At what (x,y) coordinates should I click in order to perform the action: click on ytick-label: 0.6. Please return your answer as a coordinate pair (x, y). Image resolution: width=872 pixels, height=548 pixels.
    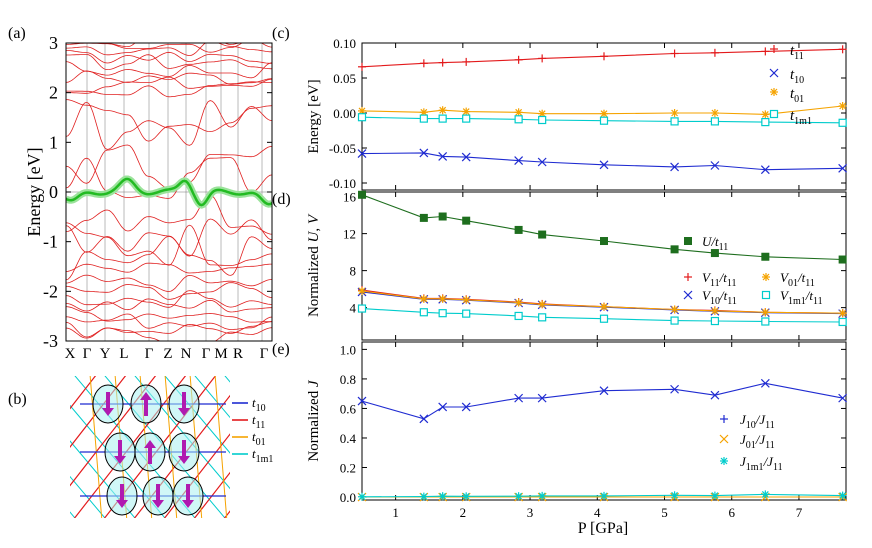
    Looking at the image, I should click on (348, 408).